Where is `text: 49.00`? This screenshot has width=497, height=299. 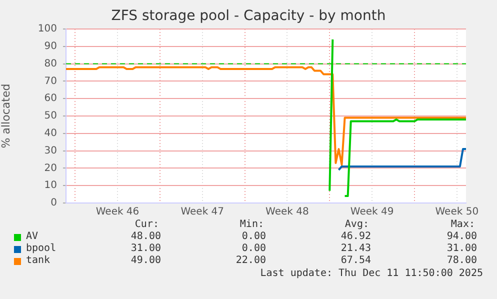
text: 49.00 is located at coordinates (145, 260).